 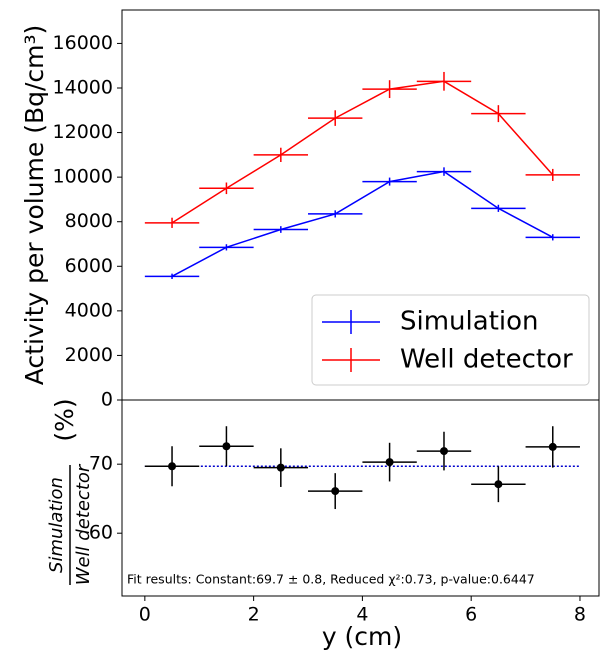 I want to click on x-tick-label: 4, so click(x=362, y=615).